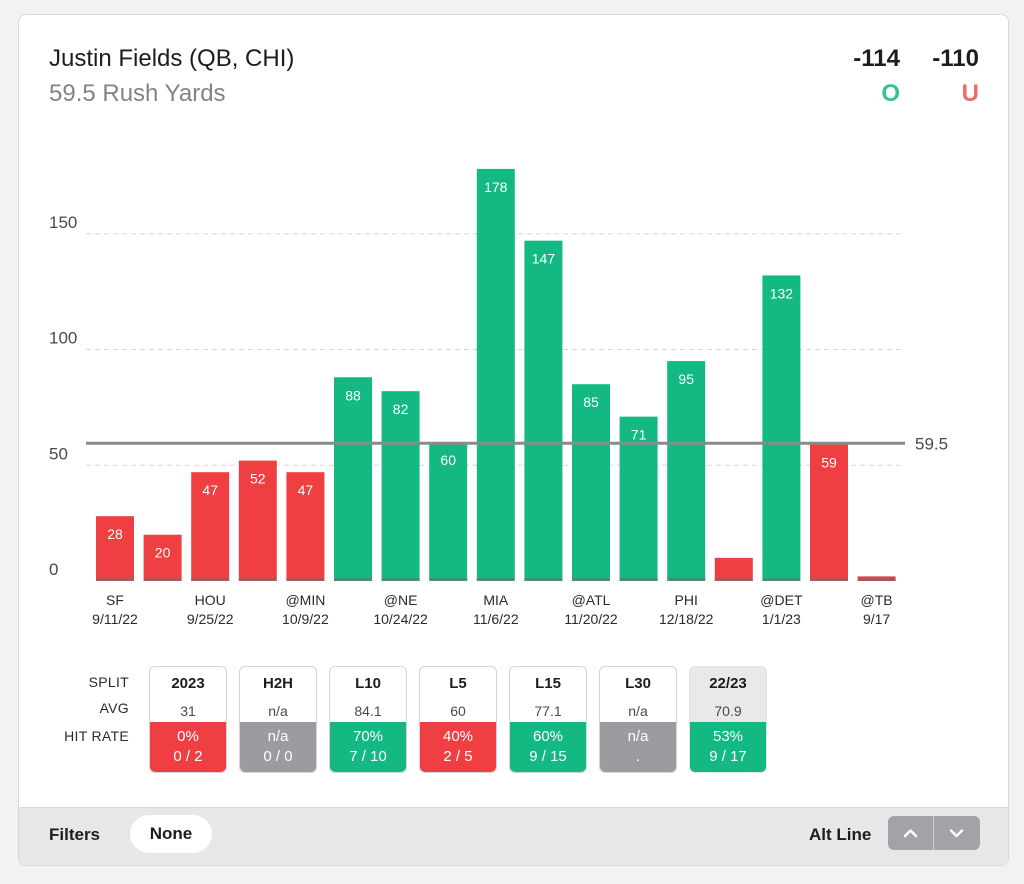  What do you see at coordinates (115, 600) in the screenshot?
I see `x-tick-opponent: SF` at bounding box center [115, 600].